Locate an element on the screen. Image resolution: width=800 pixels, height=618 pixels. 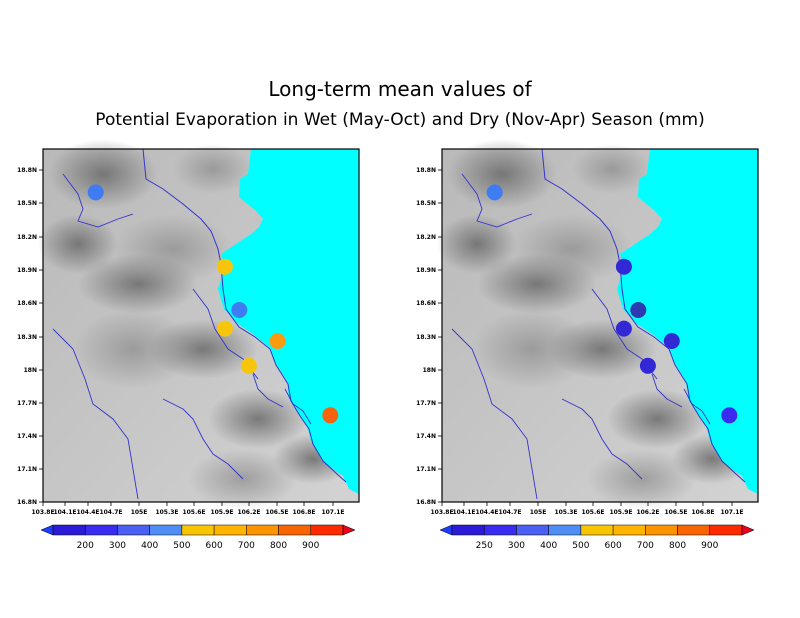
colorbar-right-arrow is located at coordinates (349, 530).